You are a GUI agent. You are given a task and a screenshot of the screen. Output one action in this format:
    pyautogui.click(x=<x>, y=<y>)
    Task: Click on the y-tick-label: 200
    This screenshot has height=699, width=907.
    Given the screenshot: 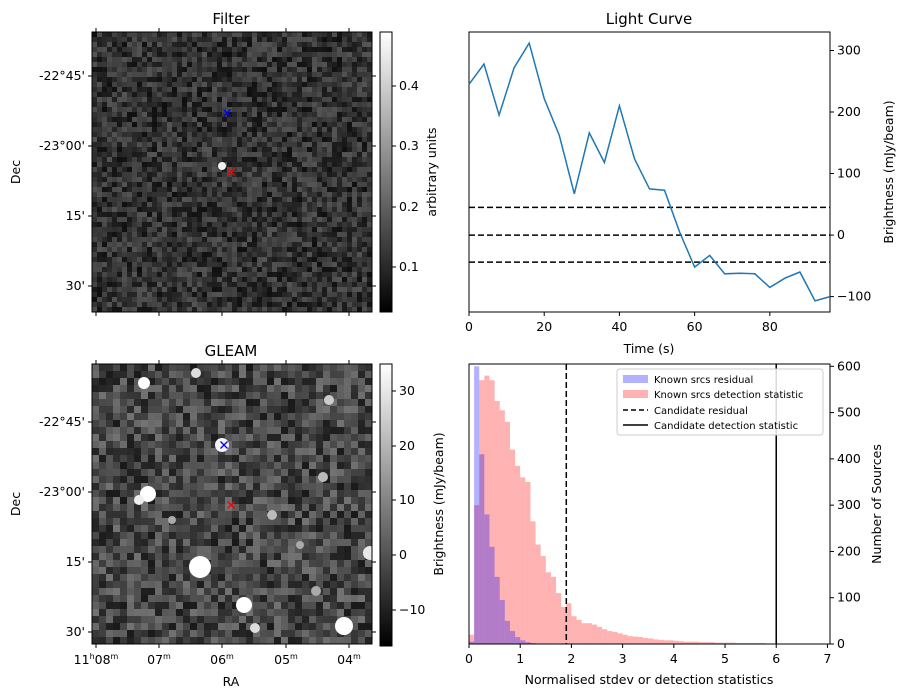 What is the action you would take?
    pyautogui.click(x=849, y=550)
    